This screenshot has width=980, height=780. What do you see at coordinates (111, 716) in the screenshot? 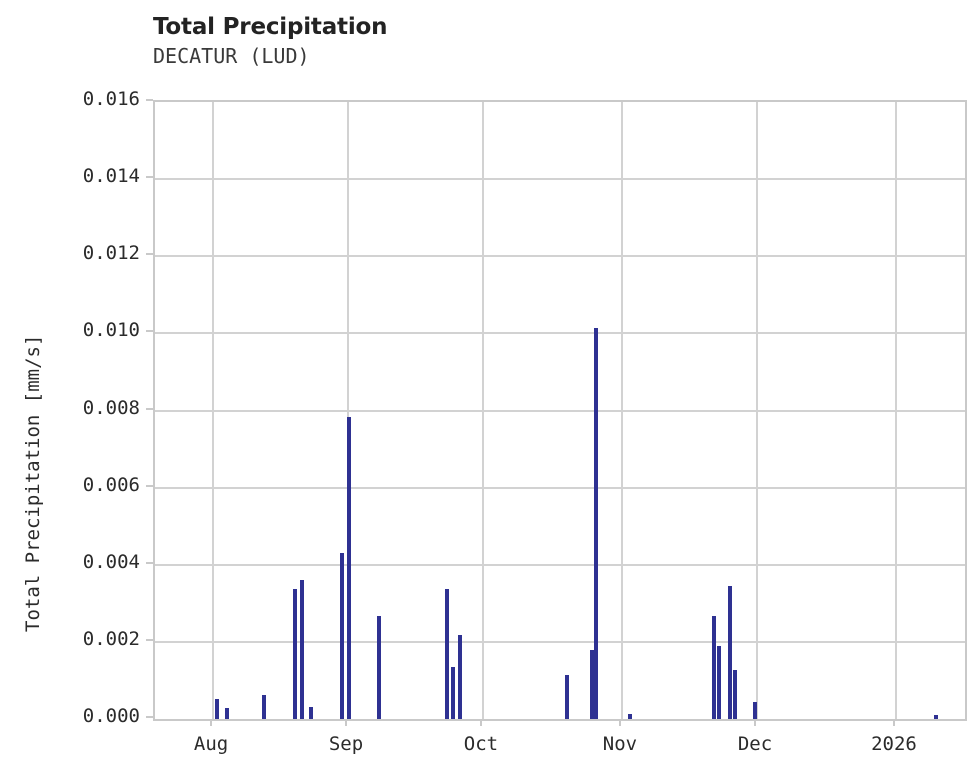
I see `y-tick-label: 0.000` at bounding box center [111, 716].